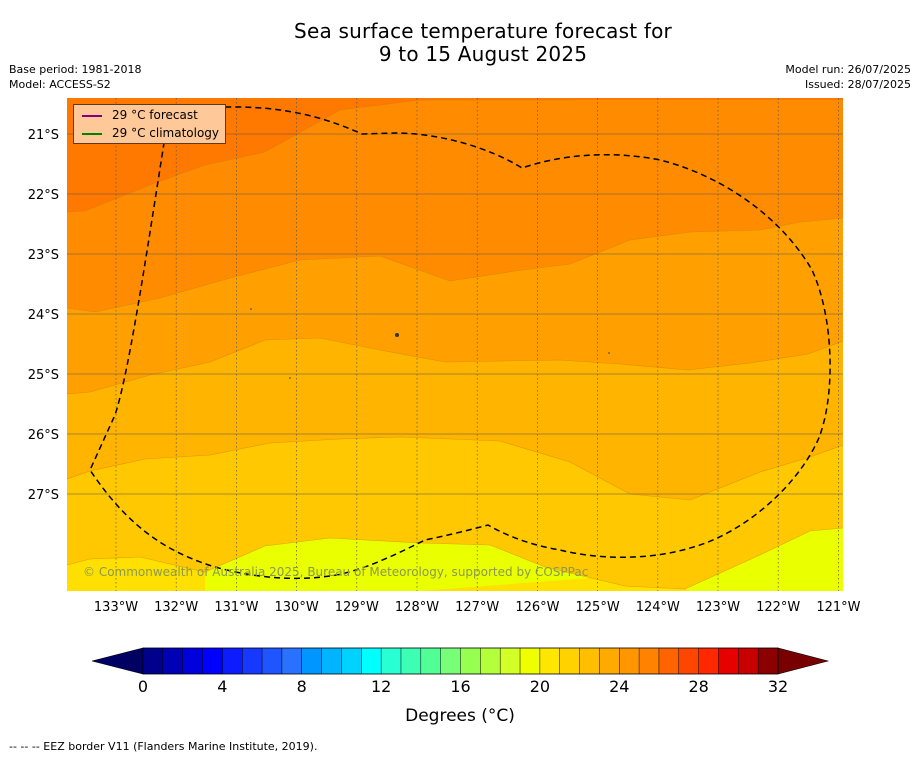  Describe the element at coordinates (60, 84) in the screenshot. I see `model-label: Model: ACCESS-S2` at that location.